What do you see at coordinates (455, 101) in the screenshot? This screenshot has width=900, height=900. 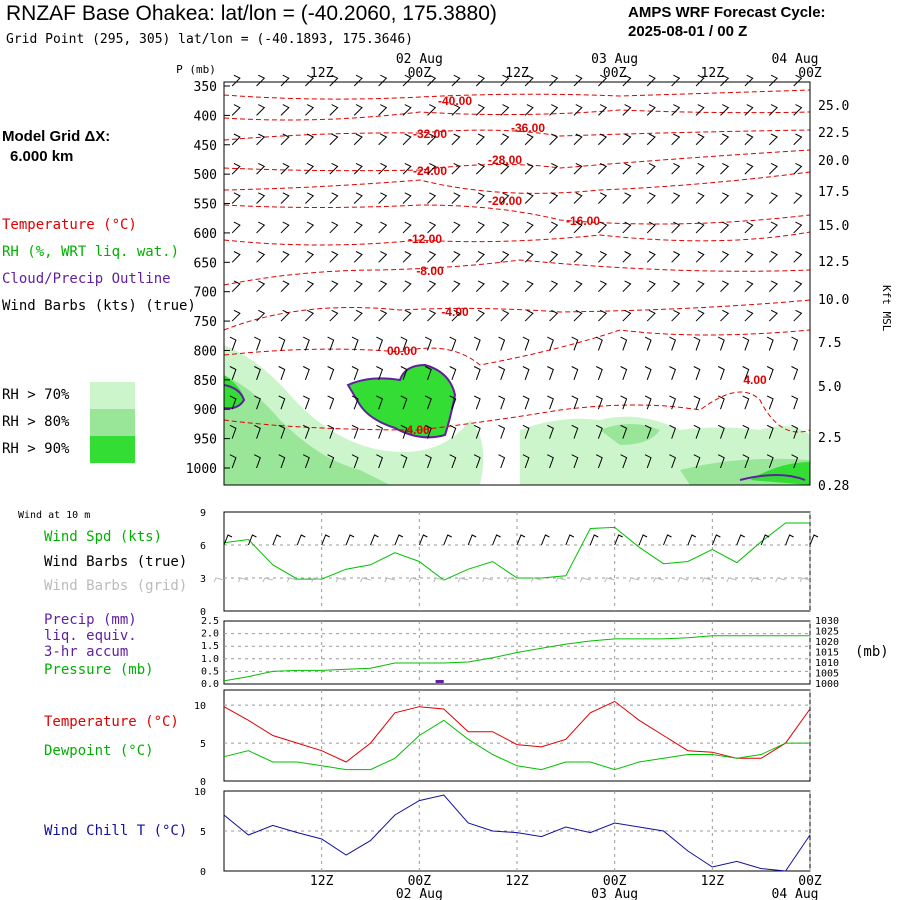 I see `temperature-contour-label: -40.00` at bounding box center [455, 101].